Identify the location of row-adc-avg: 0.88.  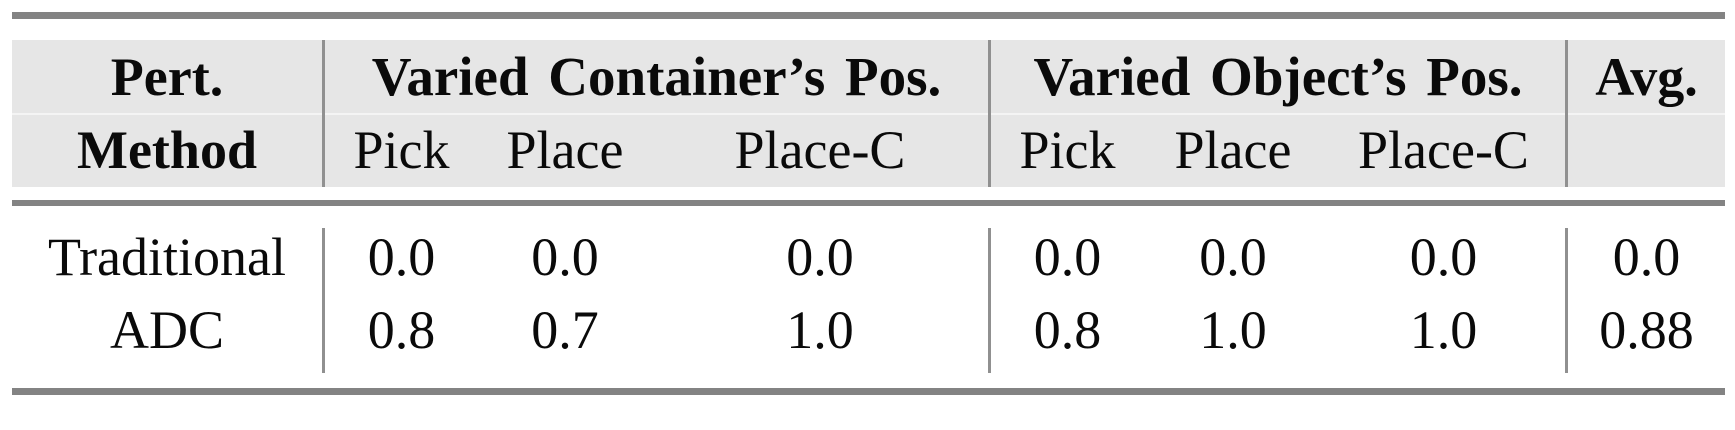
(1646, 329).